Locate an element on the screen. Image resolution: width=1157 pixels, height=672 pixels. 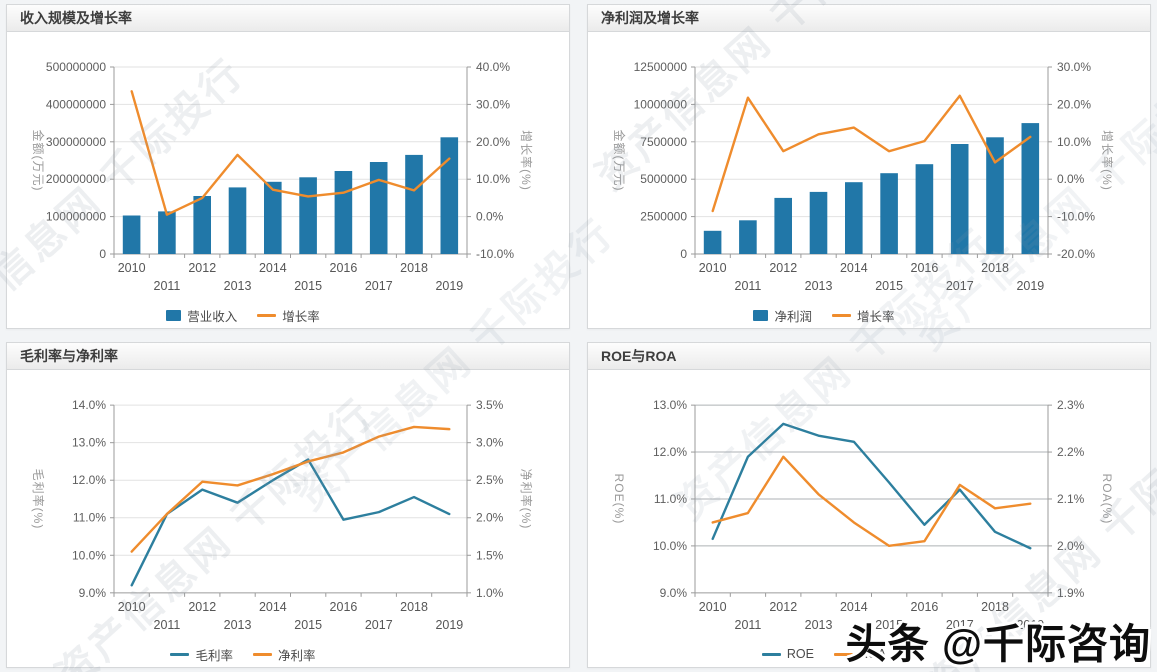
svg-text: 5000000 is located at coordinates (663, 179).